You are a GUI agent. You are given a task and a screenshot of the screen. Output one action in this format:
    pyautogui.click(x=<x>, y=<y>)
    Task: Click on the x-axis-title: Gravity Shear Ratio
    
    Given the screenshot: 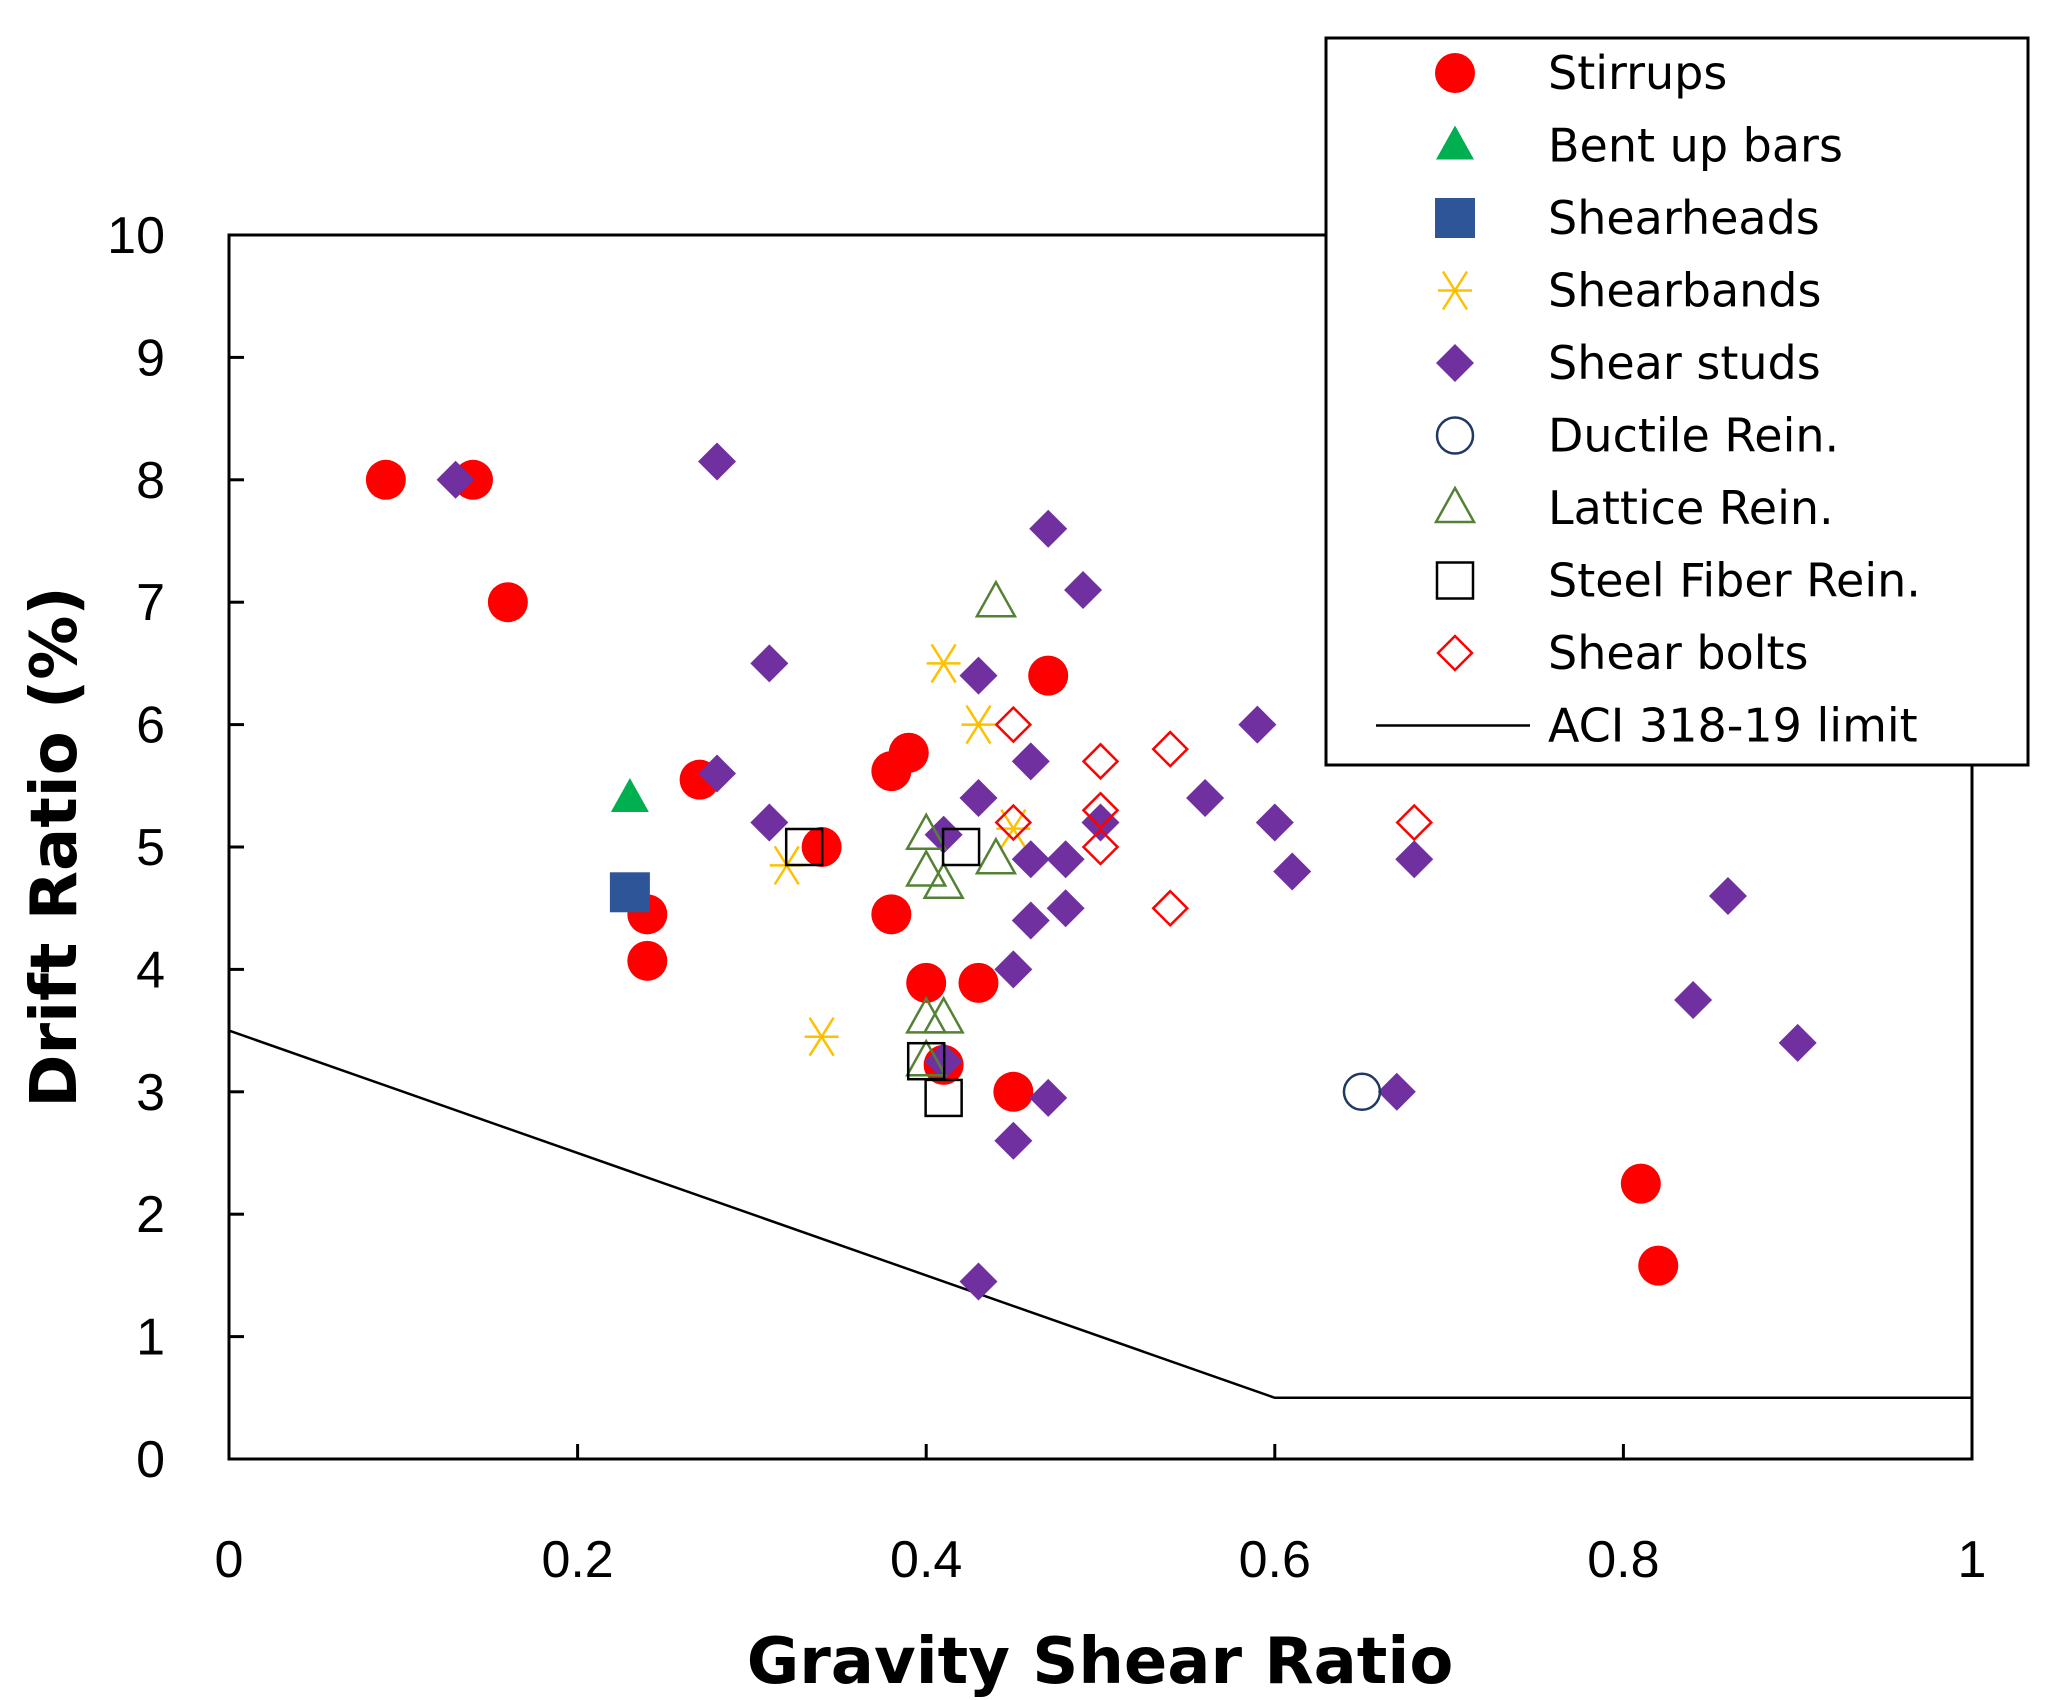 What is the action you would take?
    pyautogui.click(x=1100, y=1662)
    